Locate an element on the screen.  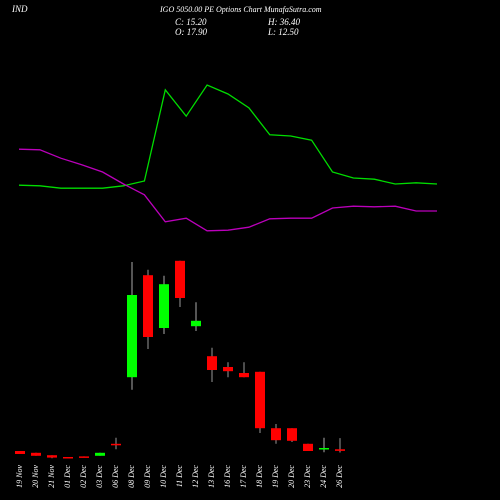
x-tick-label: 21 Nov is located at coordinates (51, 476).